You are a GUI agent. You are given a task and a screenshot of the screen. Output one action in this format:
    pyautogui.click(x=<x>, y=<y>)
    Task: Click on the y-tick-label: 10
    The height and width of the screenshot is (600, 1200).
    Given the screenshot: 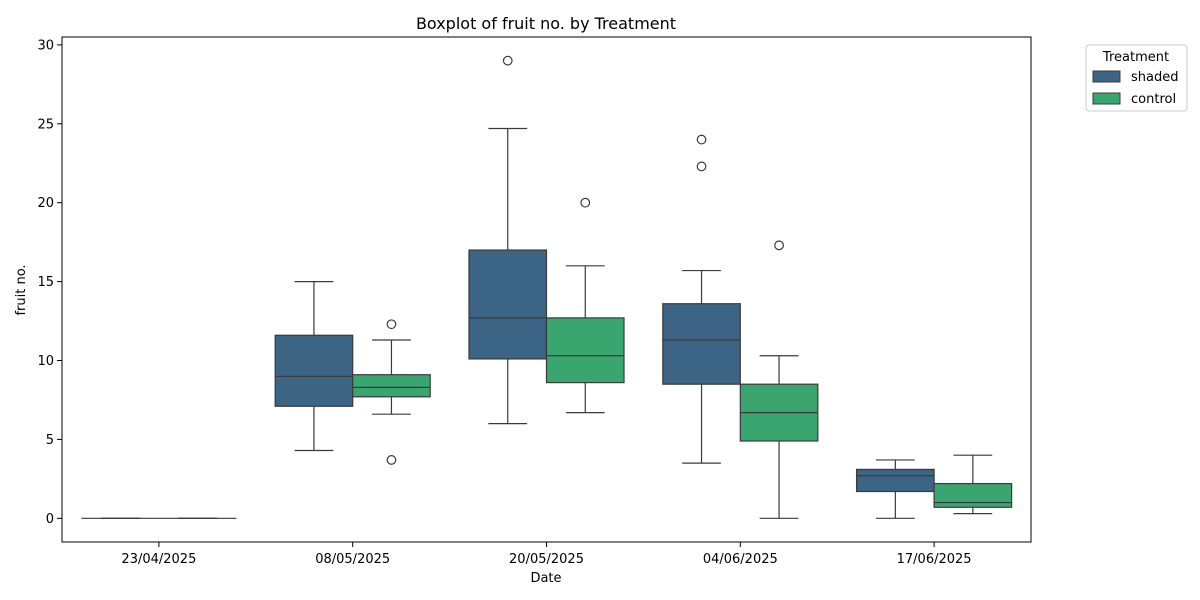 What is the action you would take?
    pyautogui.click(x=45, y=361)
    